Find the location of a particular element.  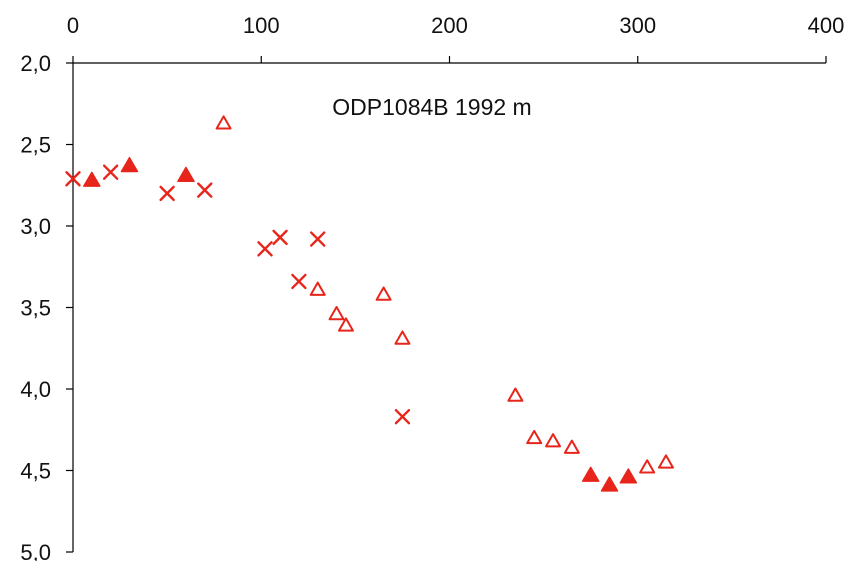

x-tick-label: 200 is located at coordinates (449, 25).